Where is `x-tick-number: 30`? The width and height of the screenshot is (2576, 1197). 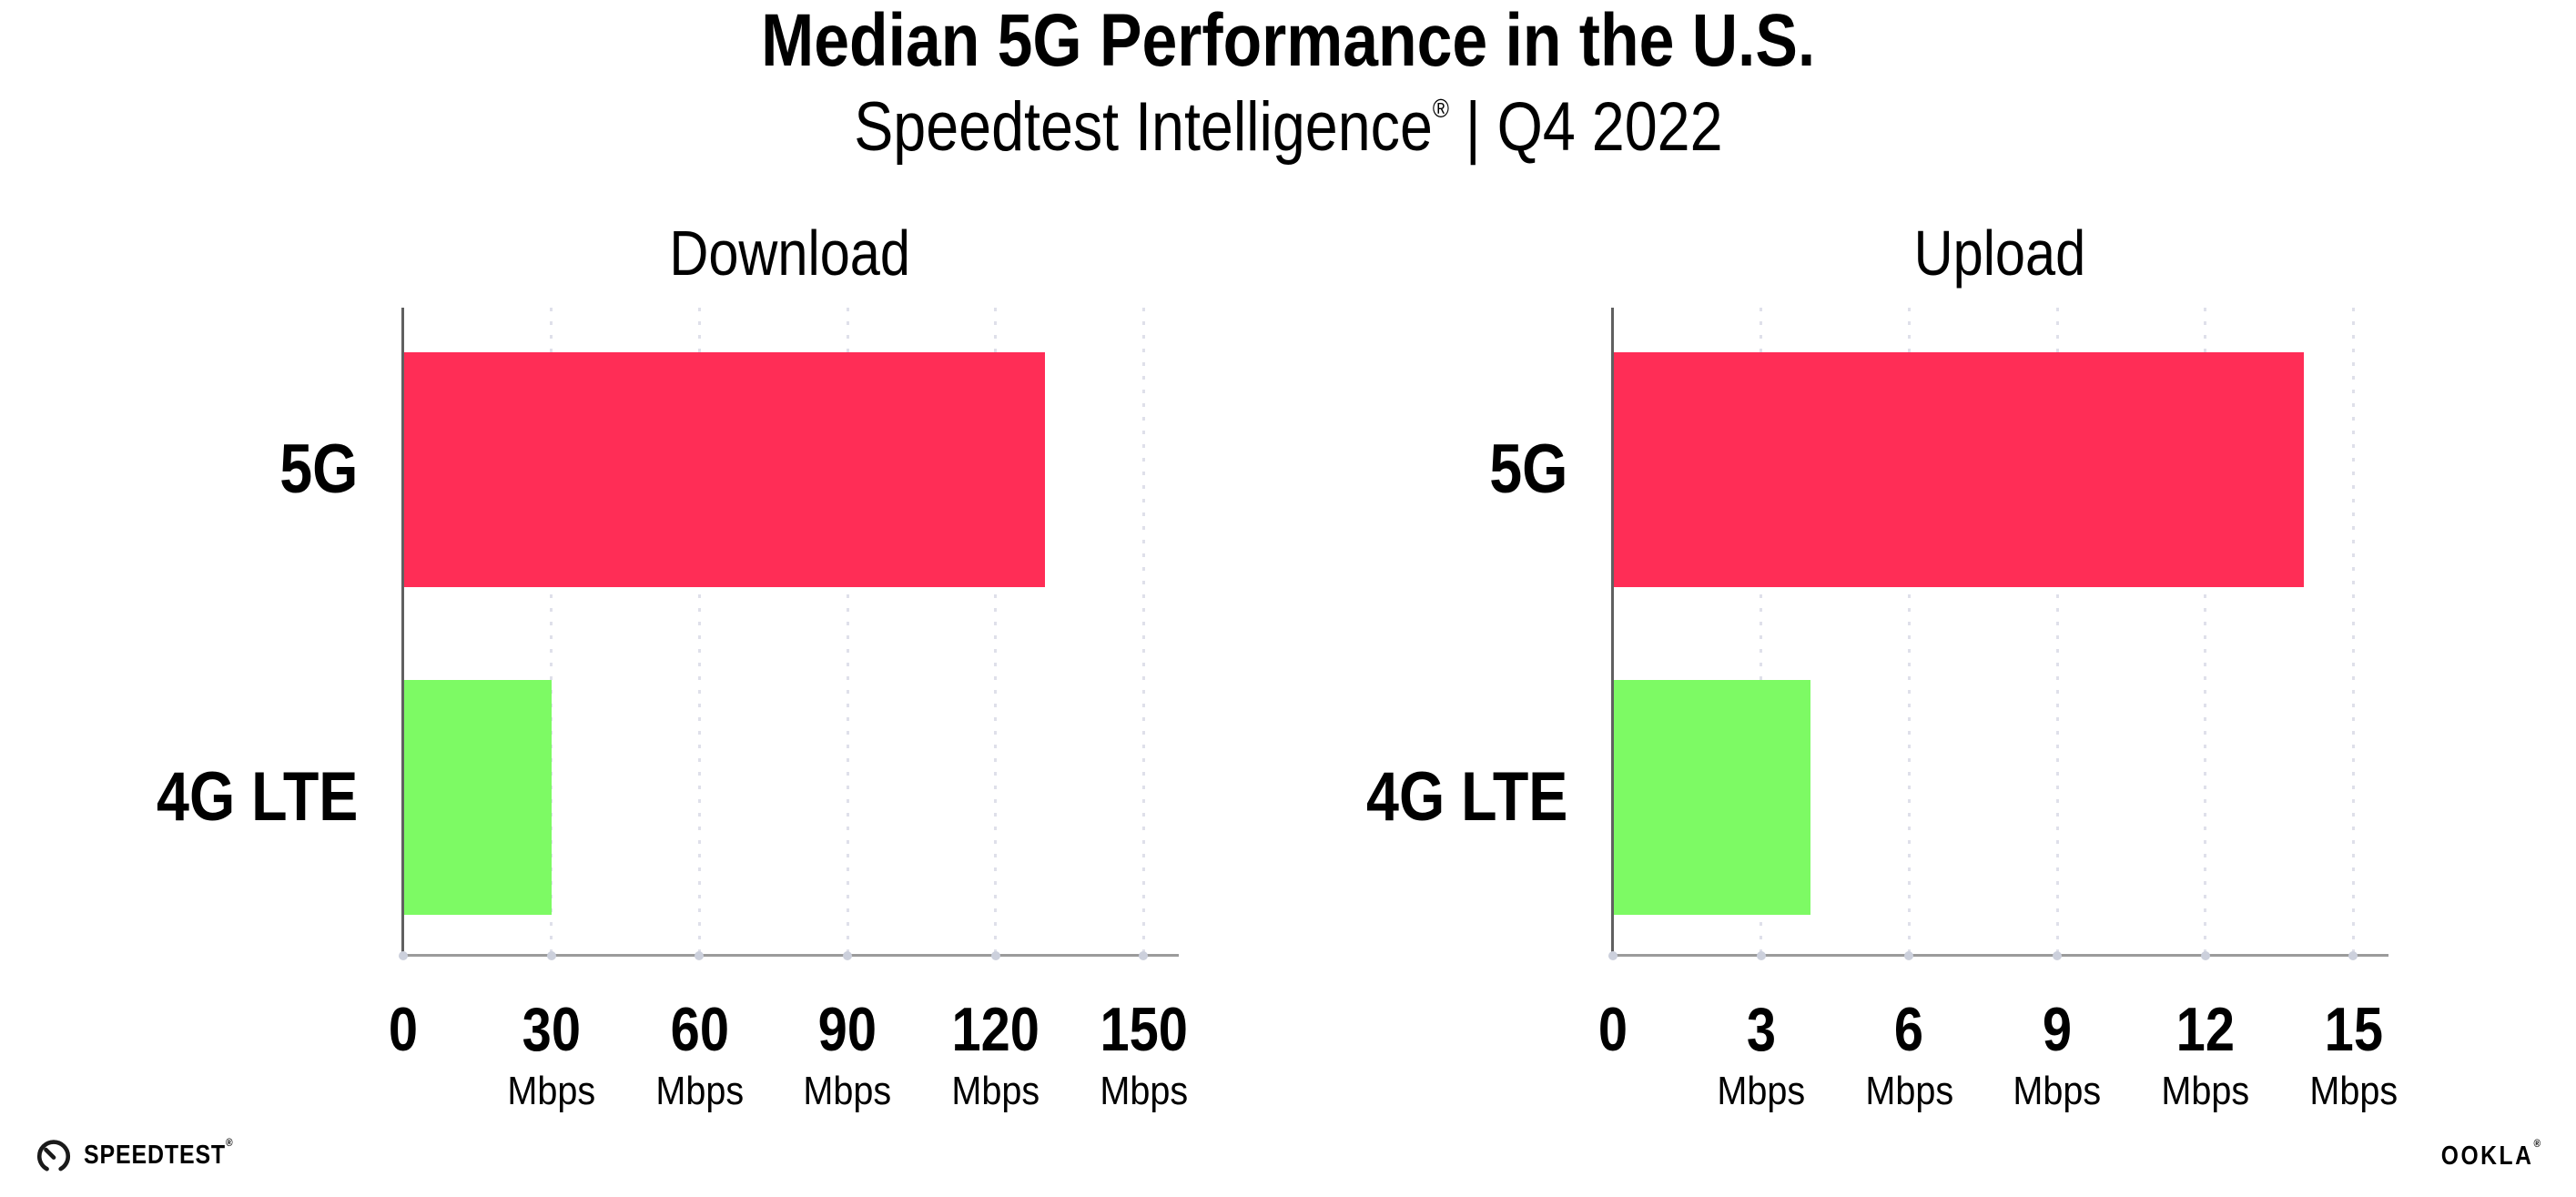
x-tick-number: 30 is located at coordinates (551, 1030).